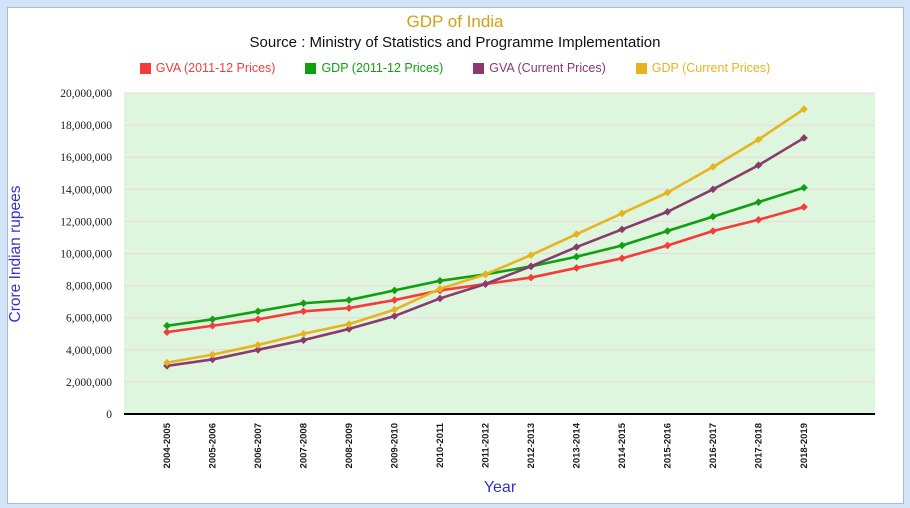 Image resolution: width=910 pixels, height=508 pixels. What do you see at coordinates (547, 68) in the screenshot?
I see `legend-label: GVA (Current Prices)` at bounding box center [547, 68].